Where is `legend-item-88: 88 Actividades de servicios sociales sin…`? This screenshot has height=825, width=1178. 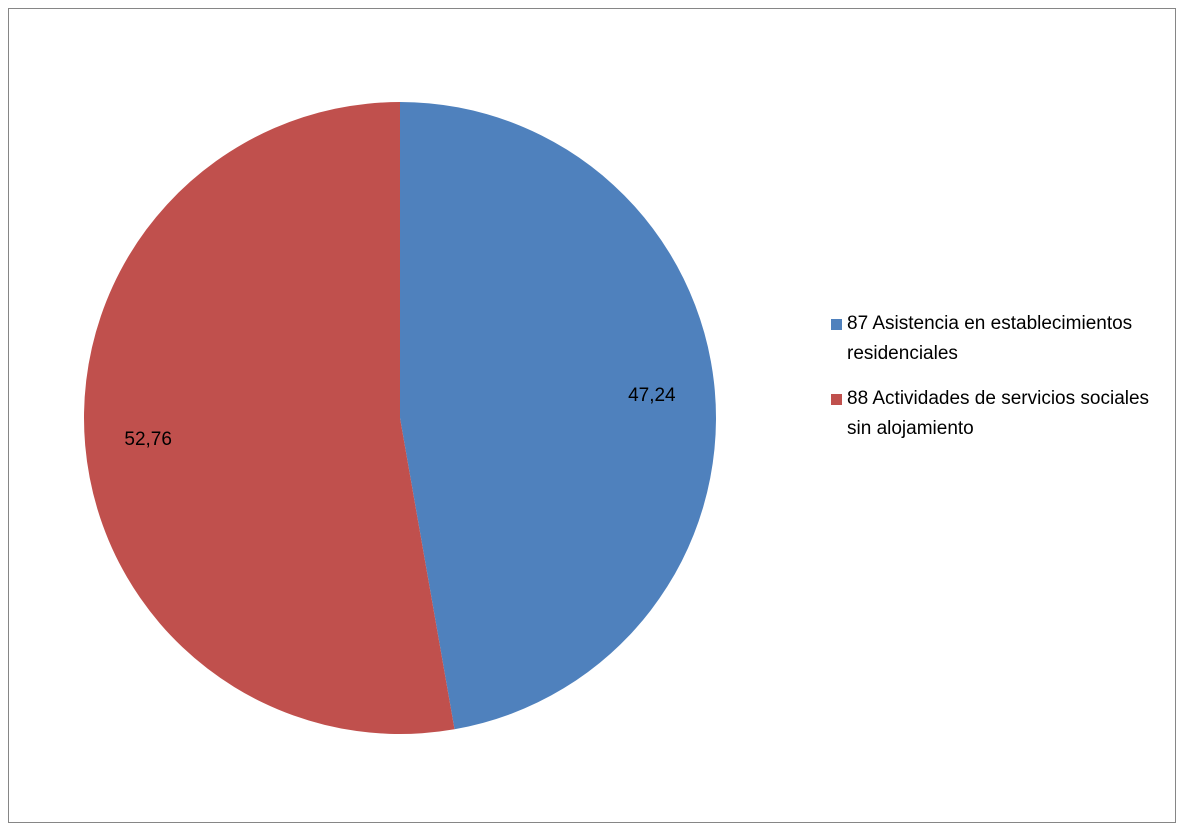
legend-item-88: 88 Actividades de servicios sociales sin… is located at coordinates (1001, 414).